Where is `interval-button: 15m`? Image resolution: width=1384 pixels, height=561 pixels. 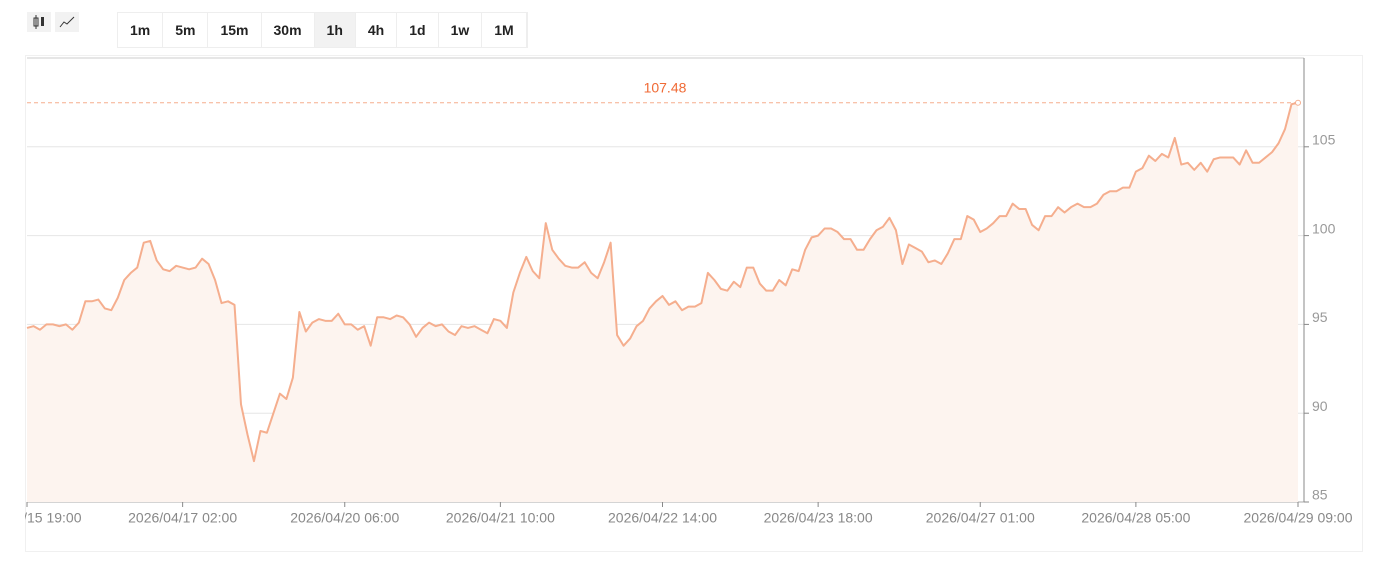 interval-button: 15m is located at coordinates (235, 30).